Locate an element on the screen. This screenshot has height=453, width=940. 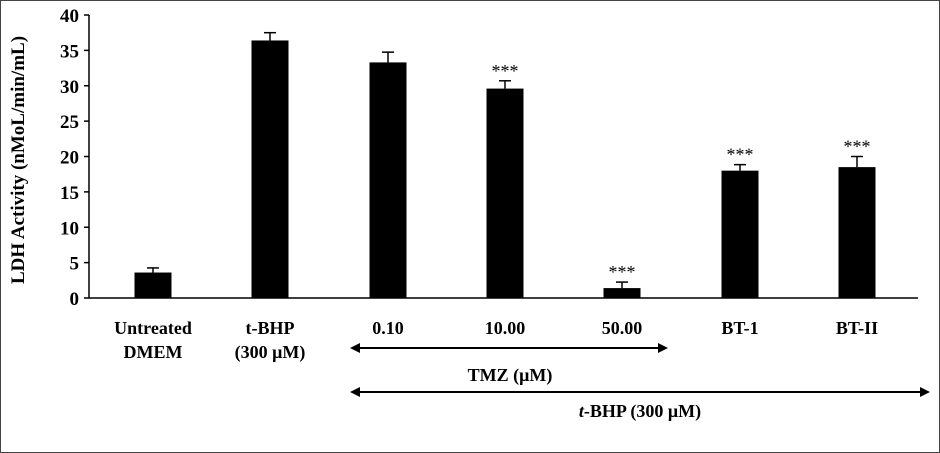
y-tick-label: 5 is located at coordinates (75, 264).